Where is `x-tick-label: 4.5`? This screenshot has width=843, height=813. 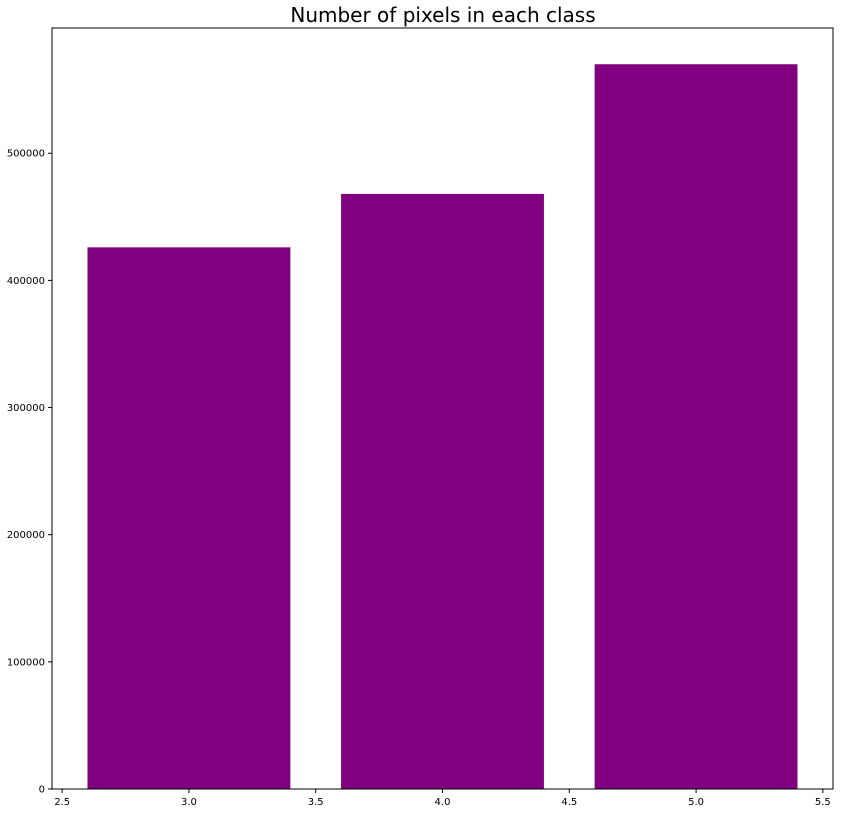
x-tick-label: 4.5 is located at coordinates (569, 802).